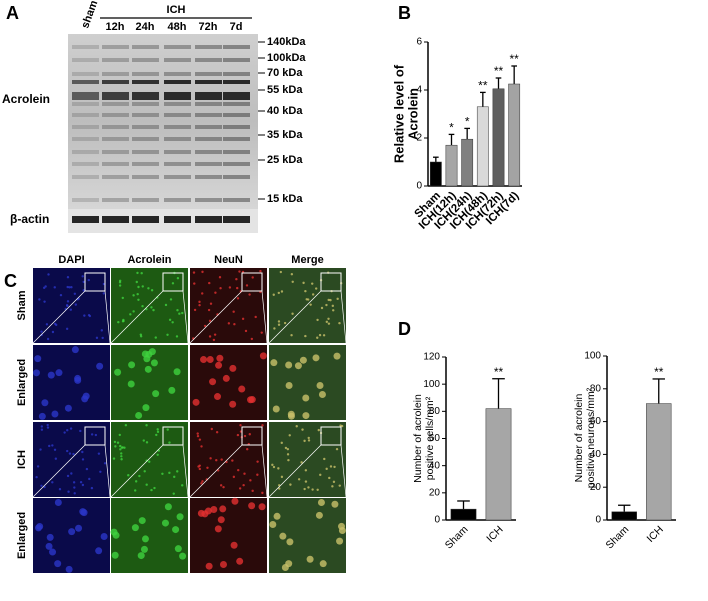 This screenshot has width=708, height=601. I want to click on y-tick-label: 20, so click(435, 492).